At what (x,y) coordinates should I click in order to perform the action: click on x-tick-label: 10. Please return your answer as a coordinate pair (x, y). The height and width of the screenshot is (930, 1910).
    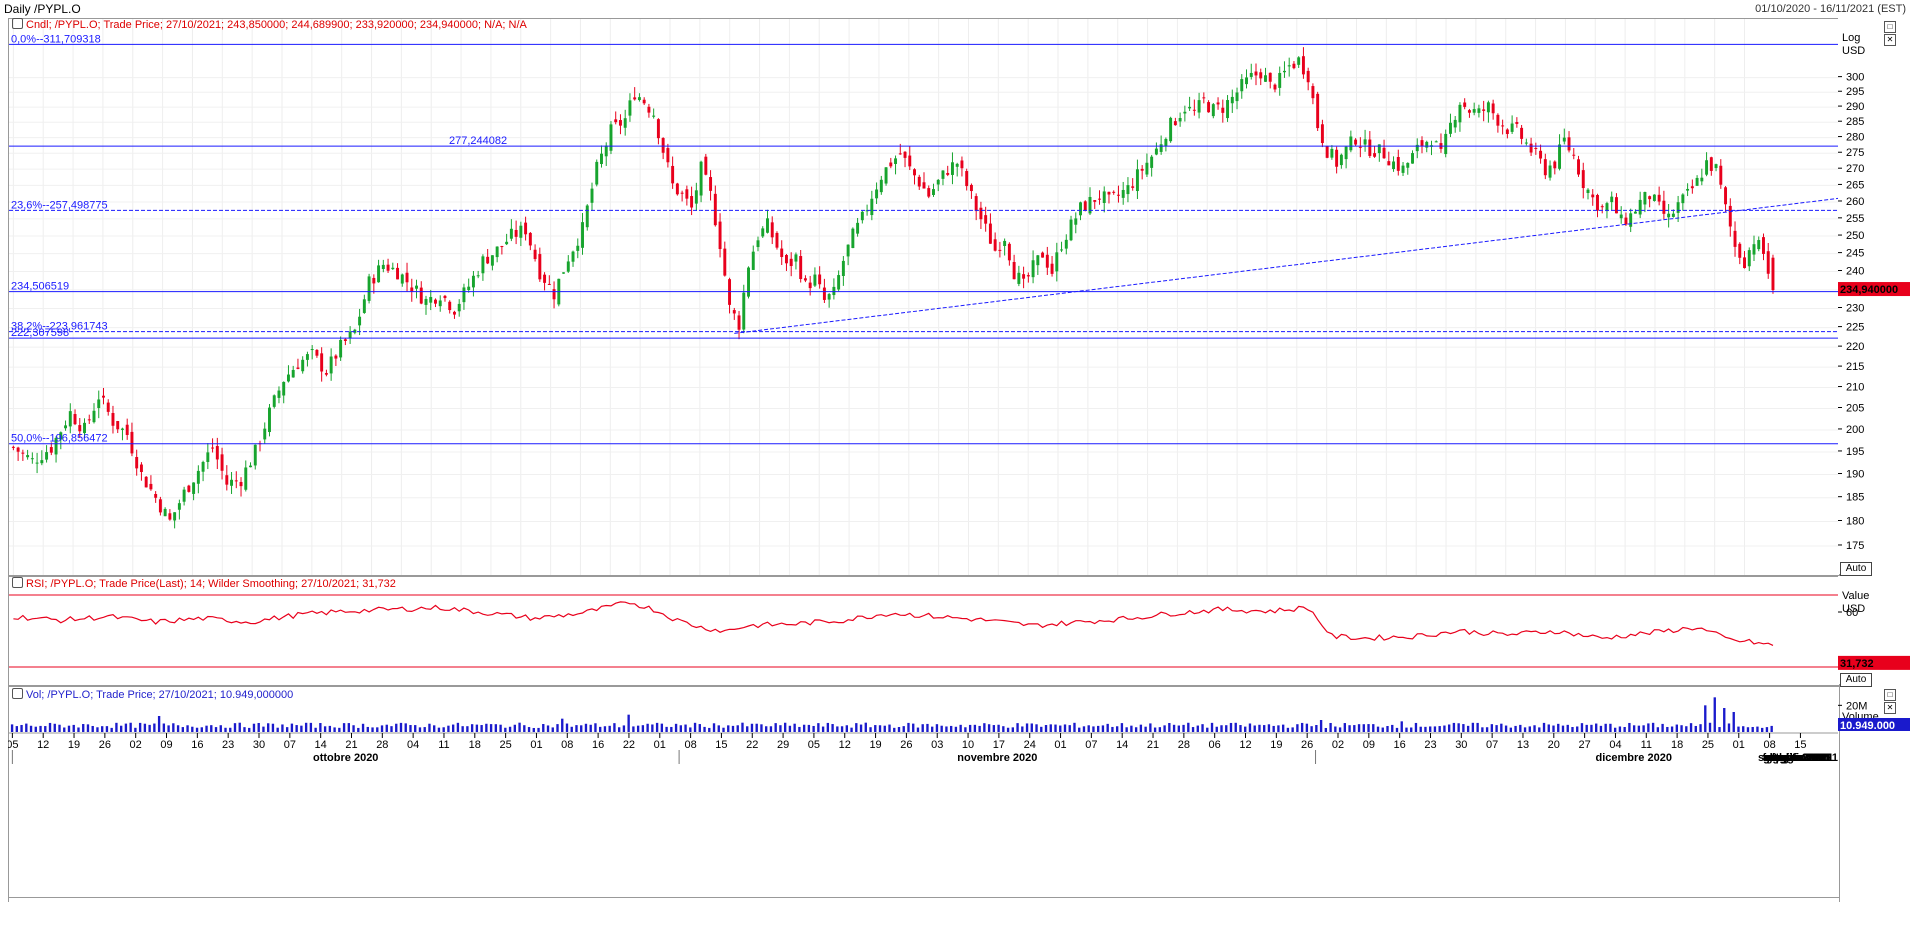
    Looking at the image, I should click on (968, 745).